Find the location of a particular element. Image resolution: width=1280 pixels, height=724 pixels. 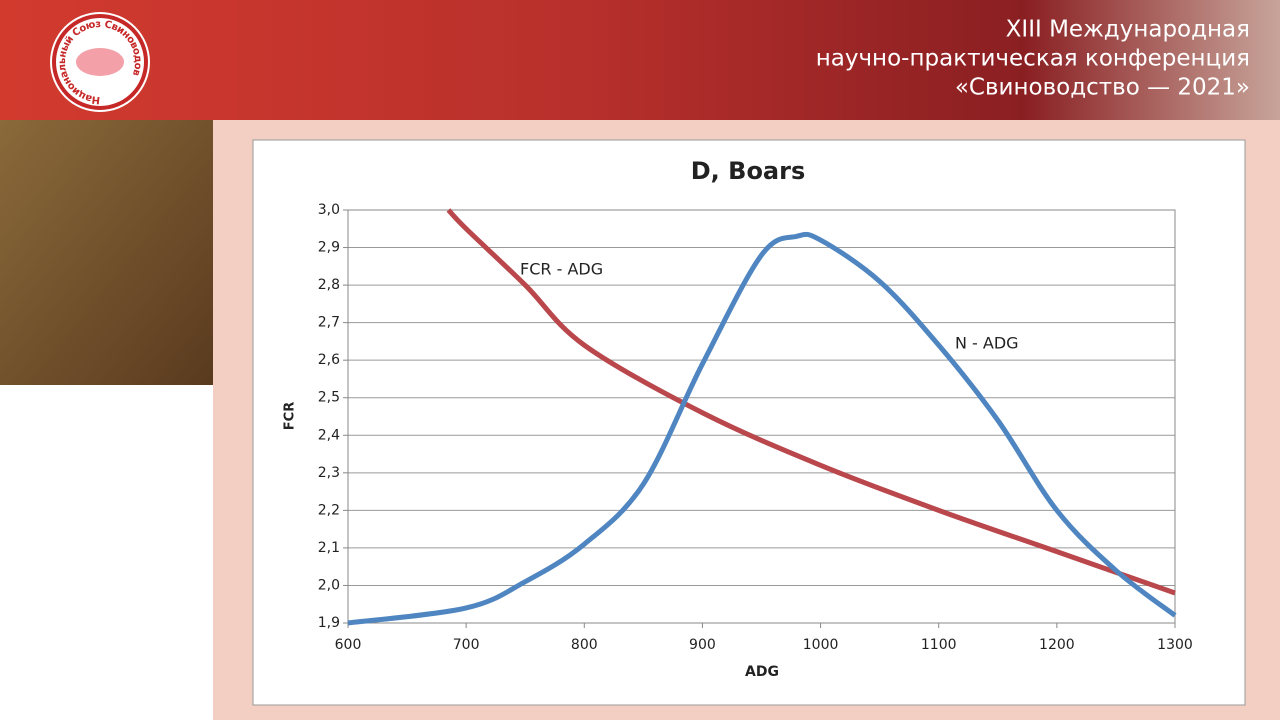

speaker-video is located at coordinates (106, 252).